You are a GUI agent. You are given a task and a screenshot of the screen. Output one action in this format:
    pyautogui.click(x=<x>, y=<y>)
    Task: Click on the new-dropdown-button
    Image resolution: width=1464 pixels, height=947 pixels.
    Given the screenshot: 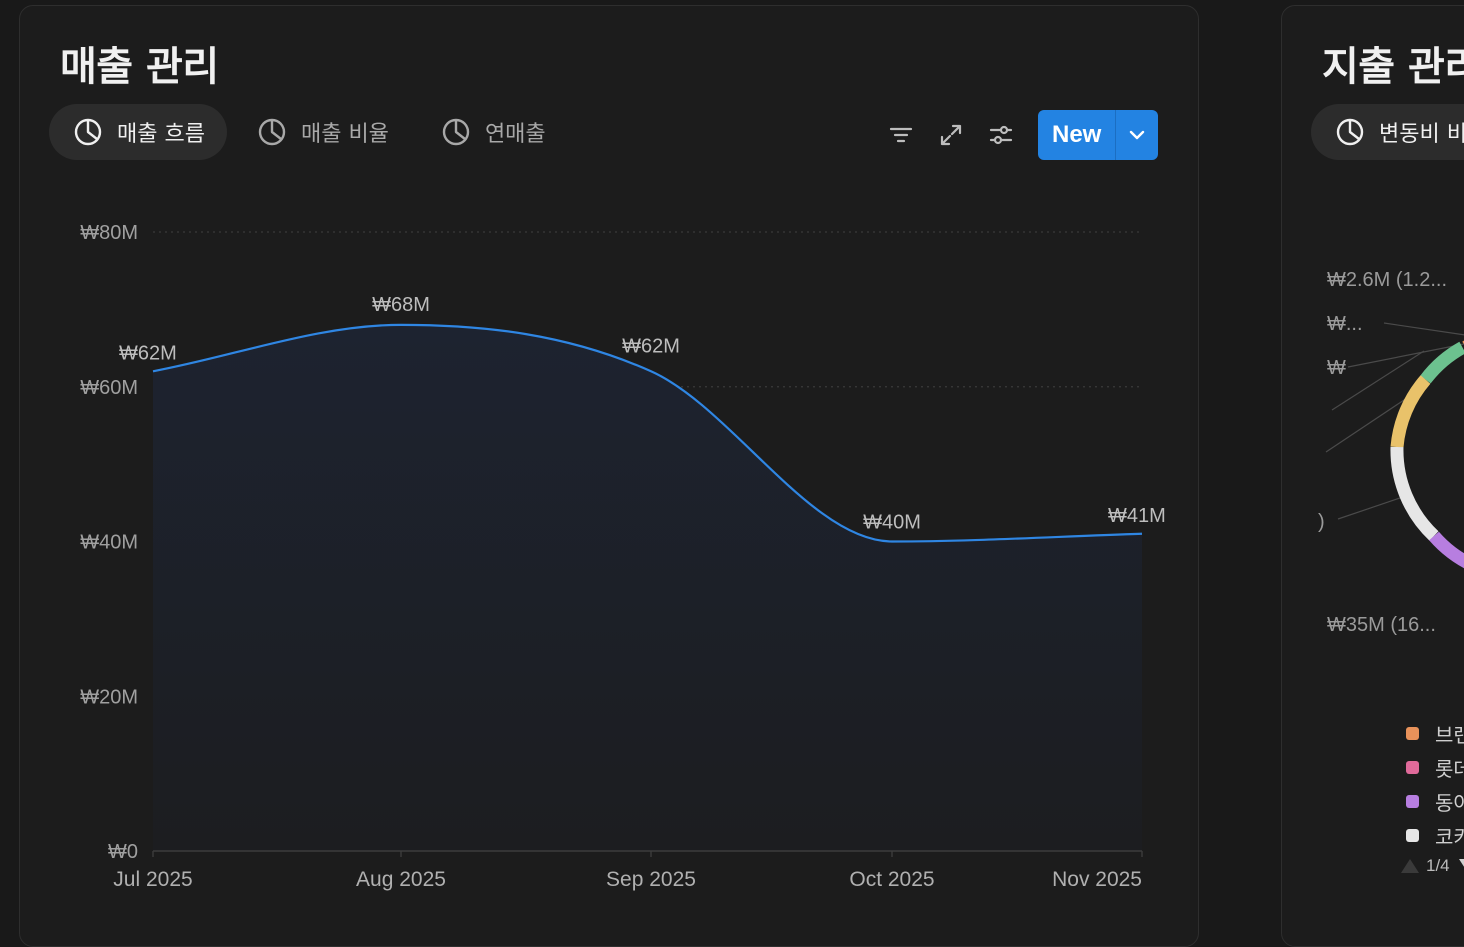 What is the action you would take?
    pyautogui.click(x=1137, y=135)
    